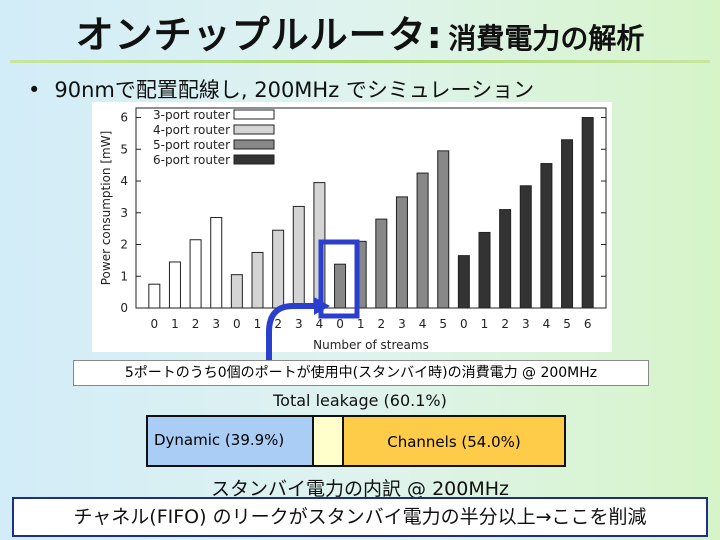 This screenshot has width=720, height=540. I want to click on legend-label: 4-port router, so click(191, 130).